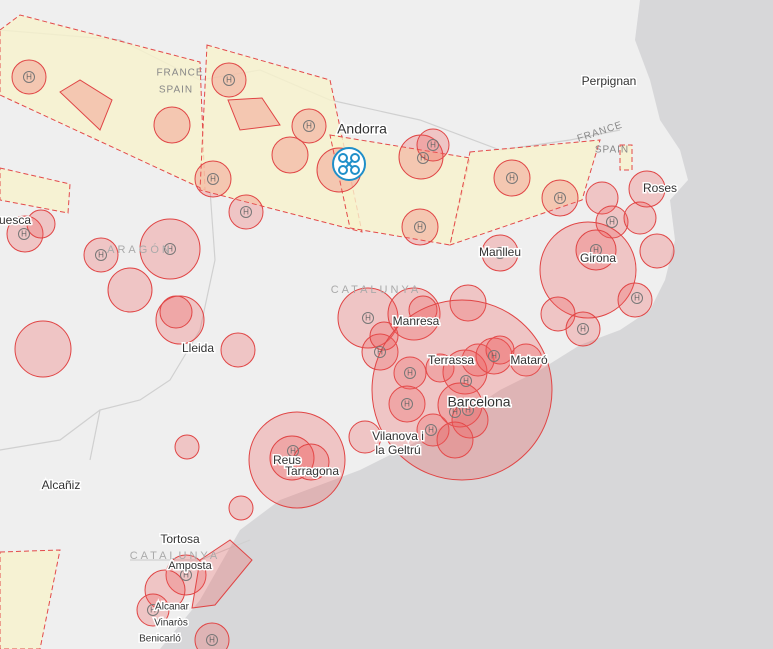 The height and width of the screenshot is (649, 773). I want to click on place-label: Huesca, so click(15, 220).